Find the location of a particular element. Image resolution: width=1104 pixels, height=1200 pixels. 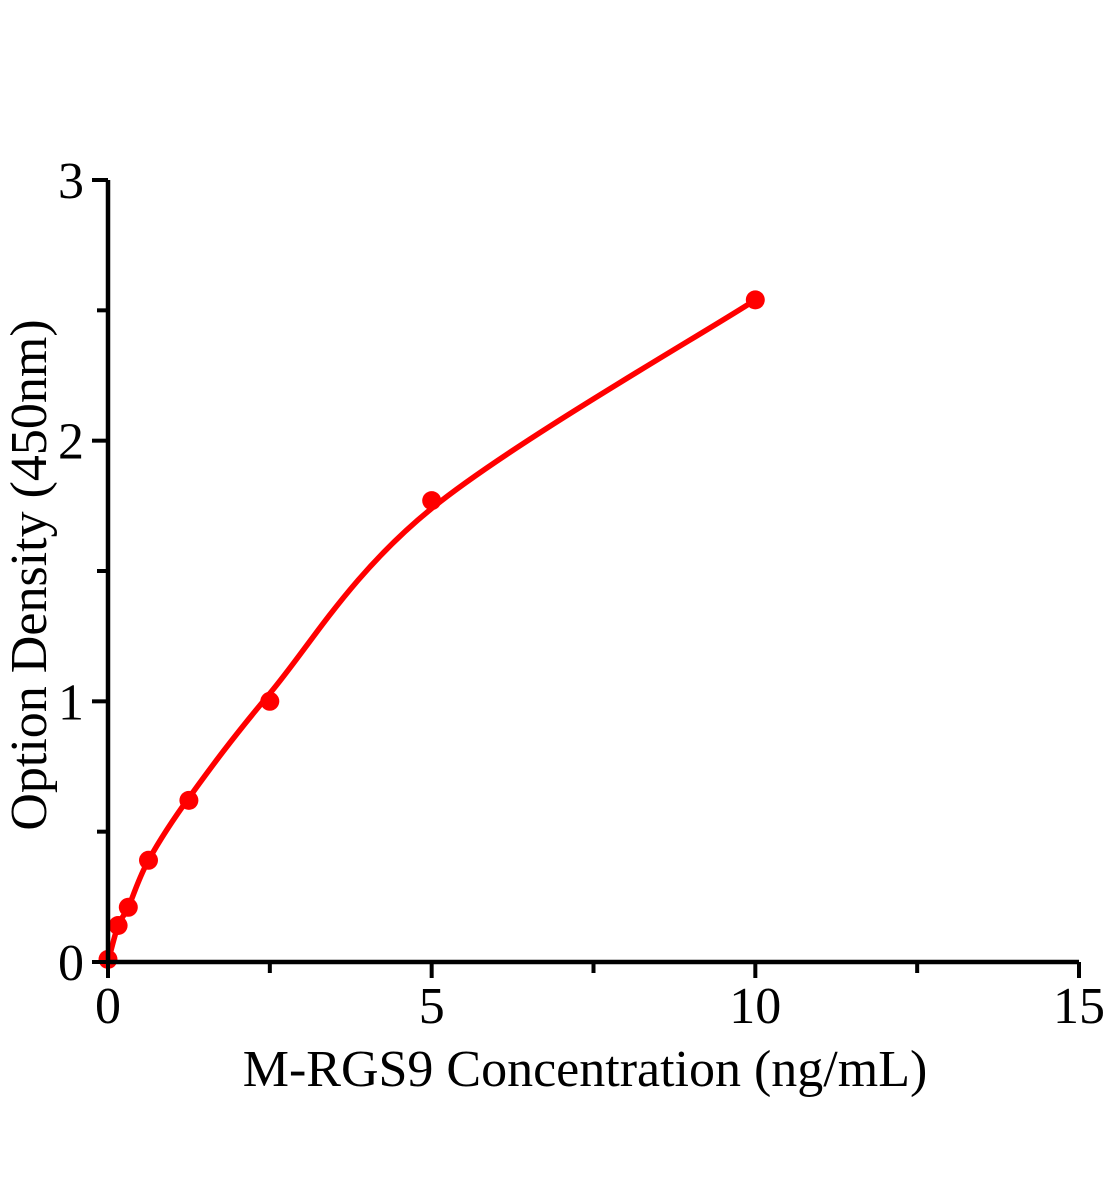

x-axis-title: M-RGS9 Concentration (ng/mL) is located at coordinates (585, 1069).